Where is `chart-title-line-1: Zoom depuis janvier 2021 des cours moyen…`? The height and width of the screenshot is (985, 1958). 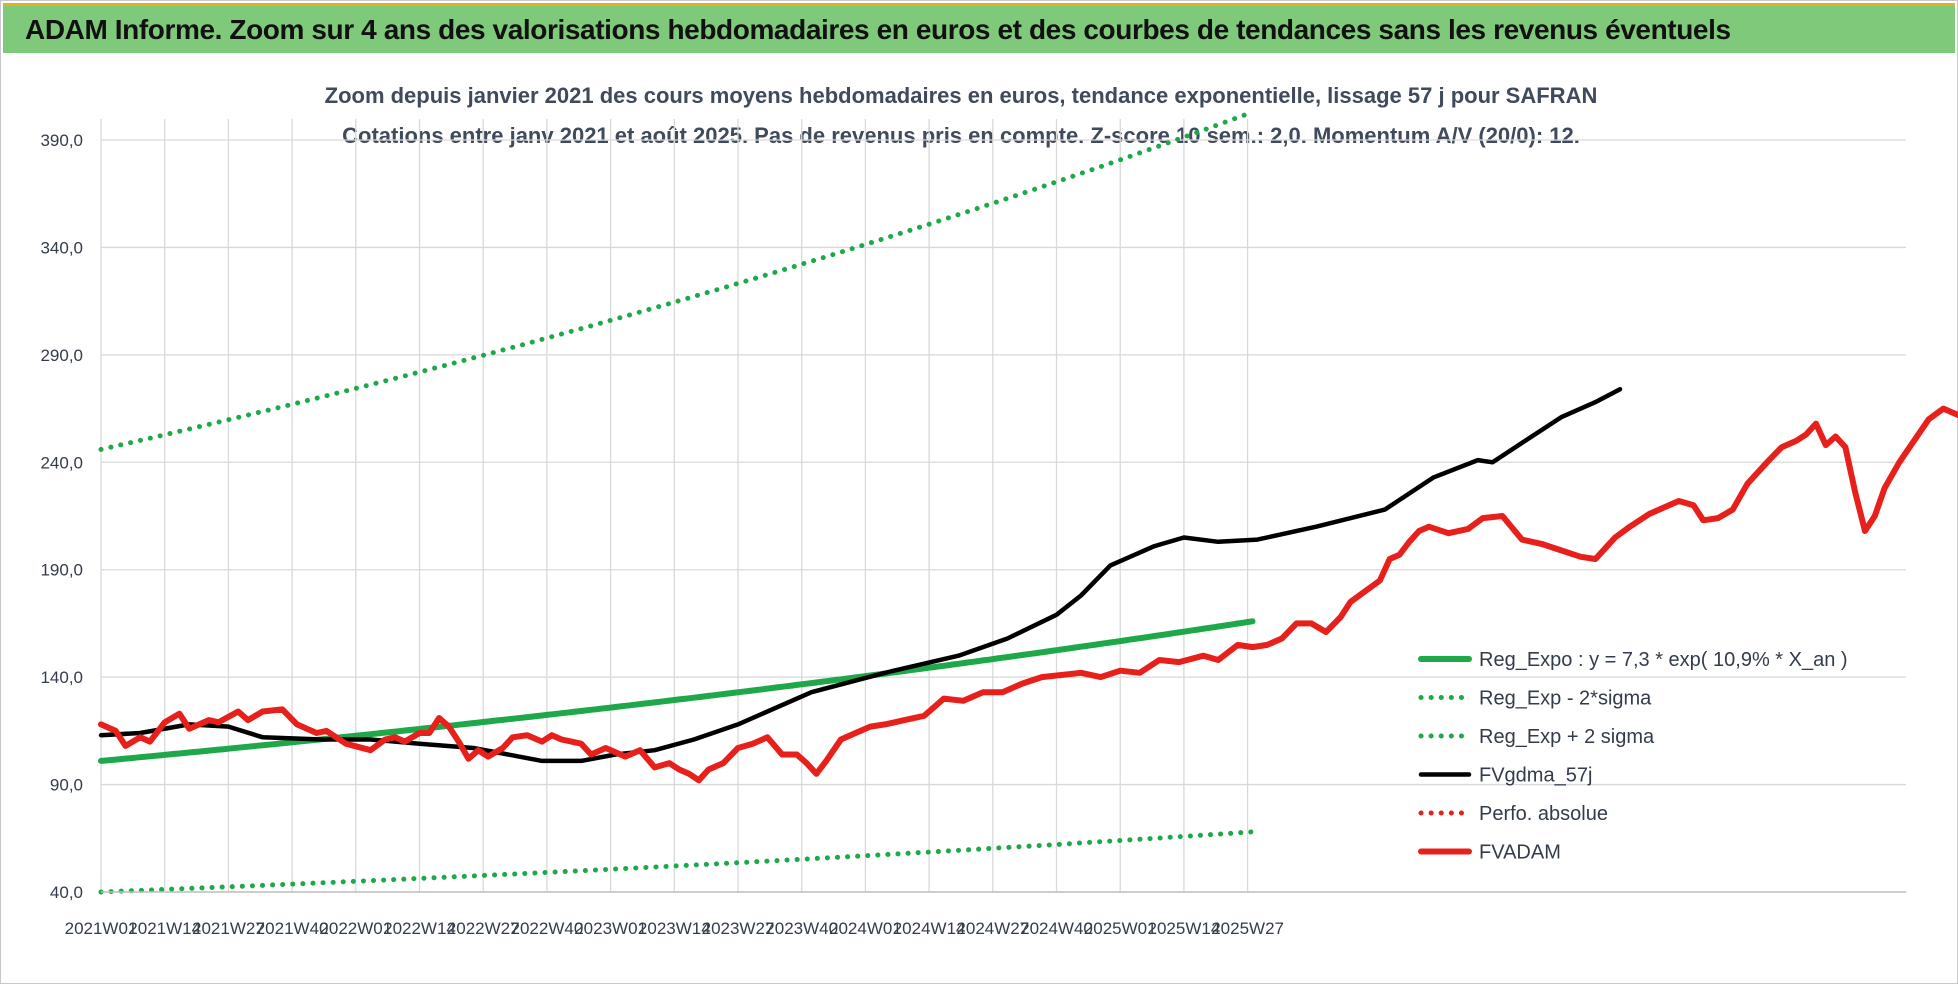
chart-title-line-1: Zoom depuis janvier 2021 des cours moyen… is located at coordinates (961, 95).